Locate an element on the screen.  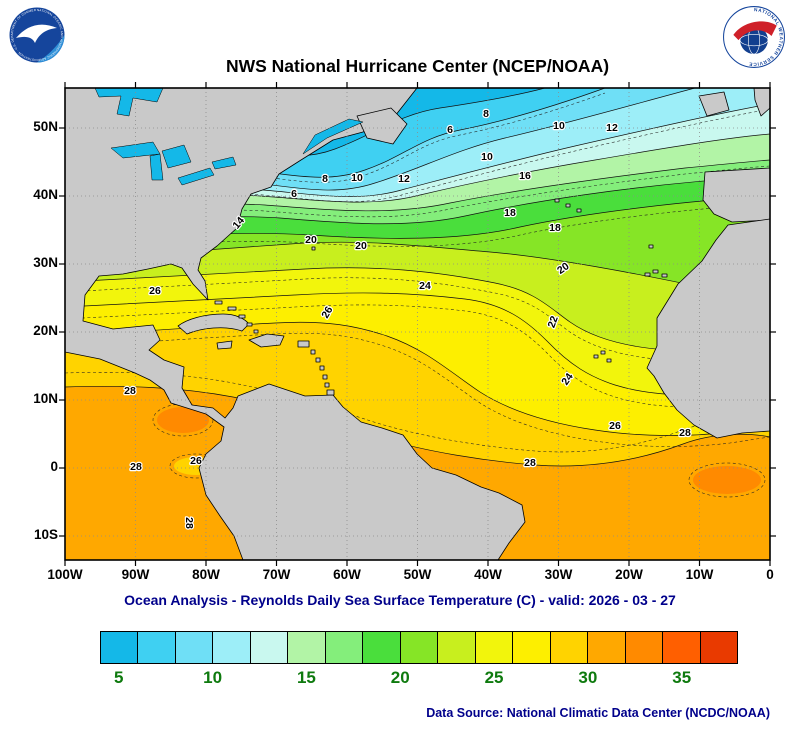
islands-azores is located at coordinates (568, 205).